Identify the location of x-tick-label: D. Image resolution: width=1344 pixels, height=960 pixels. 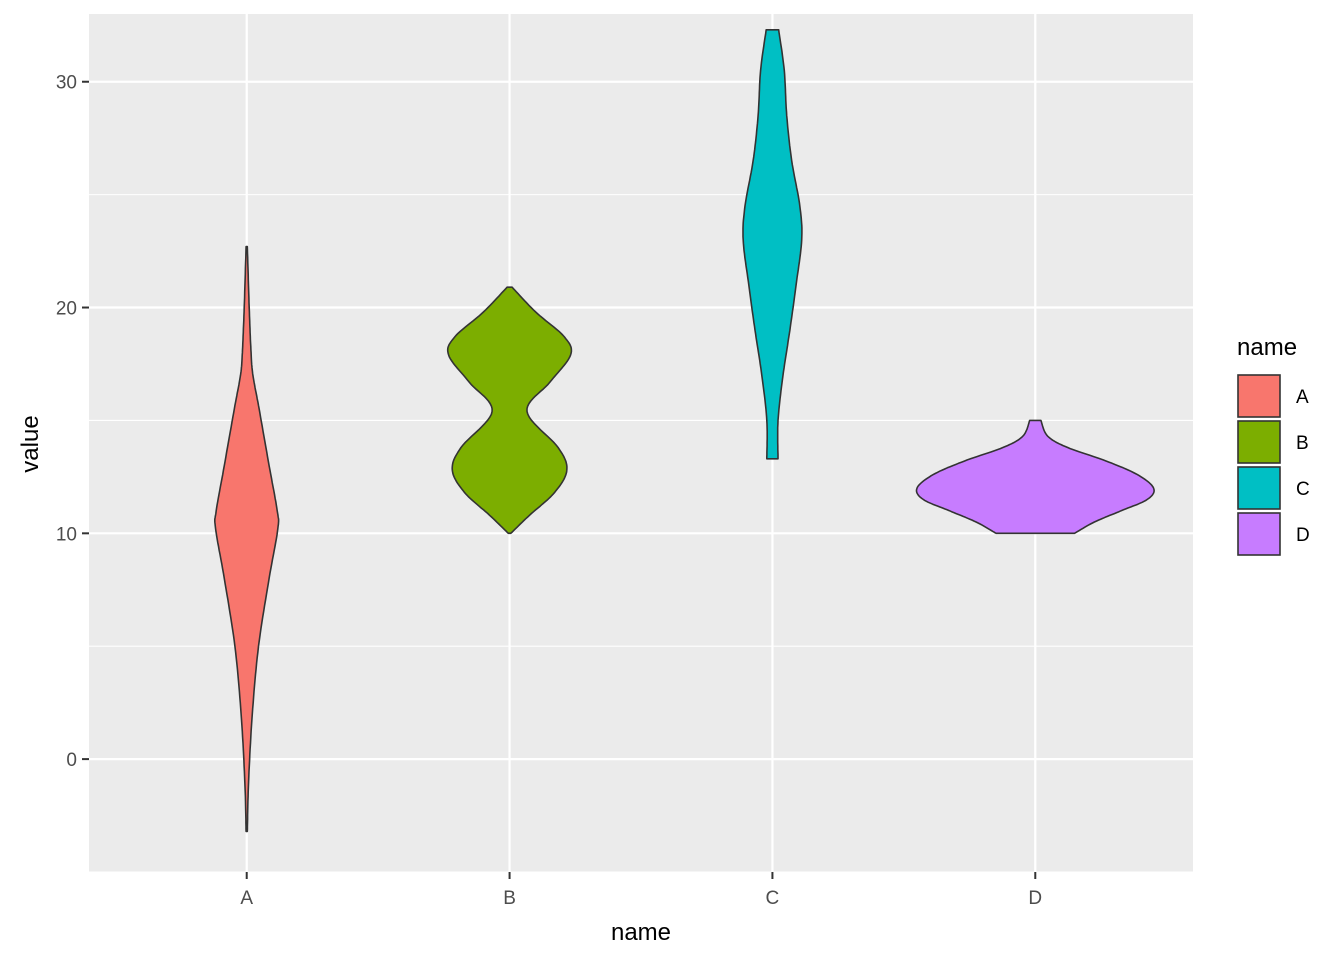
(1035, 898).